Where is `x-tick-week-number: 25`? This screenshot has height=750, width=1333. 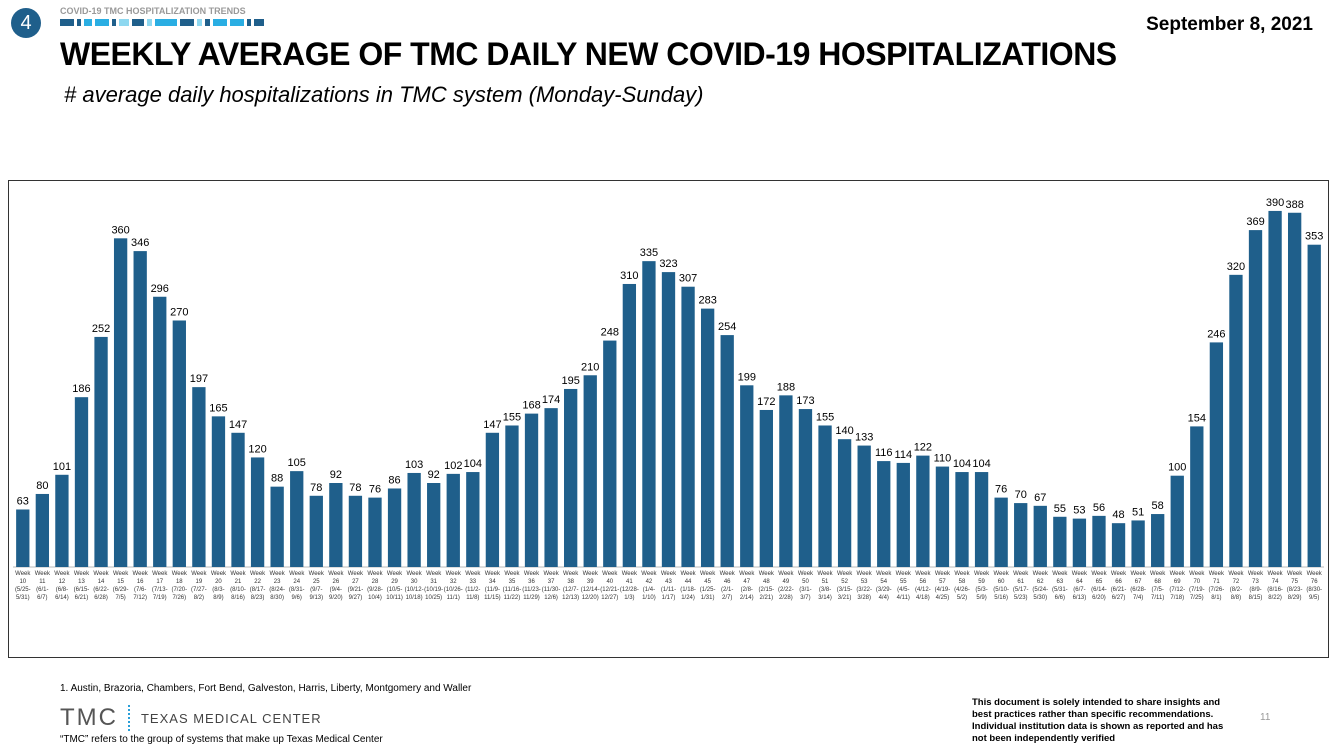 x-tick-week-number: 25 is located at coordinates (316, 582).